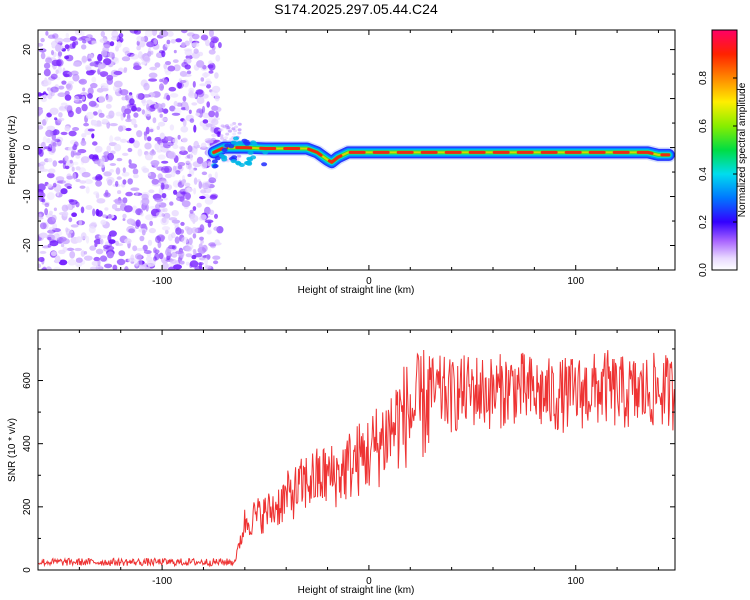  What do you see at coordinates (441, 155) in the screenshot?
I see `signal-track-peak` at bounding box center [441, 155].